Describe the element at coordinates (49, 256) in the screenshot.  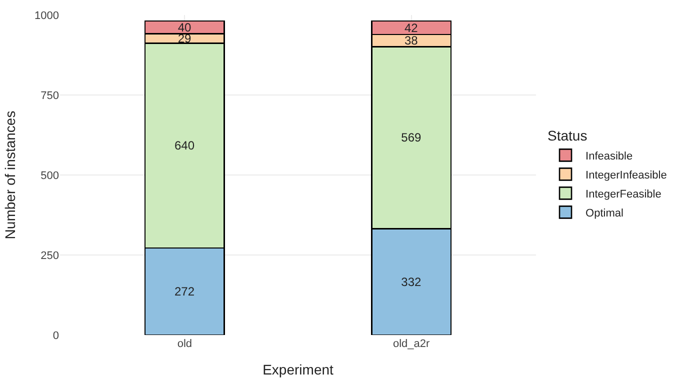
I see `y-tick-label: 250` at that location.